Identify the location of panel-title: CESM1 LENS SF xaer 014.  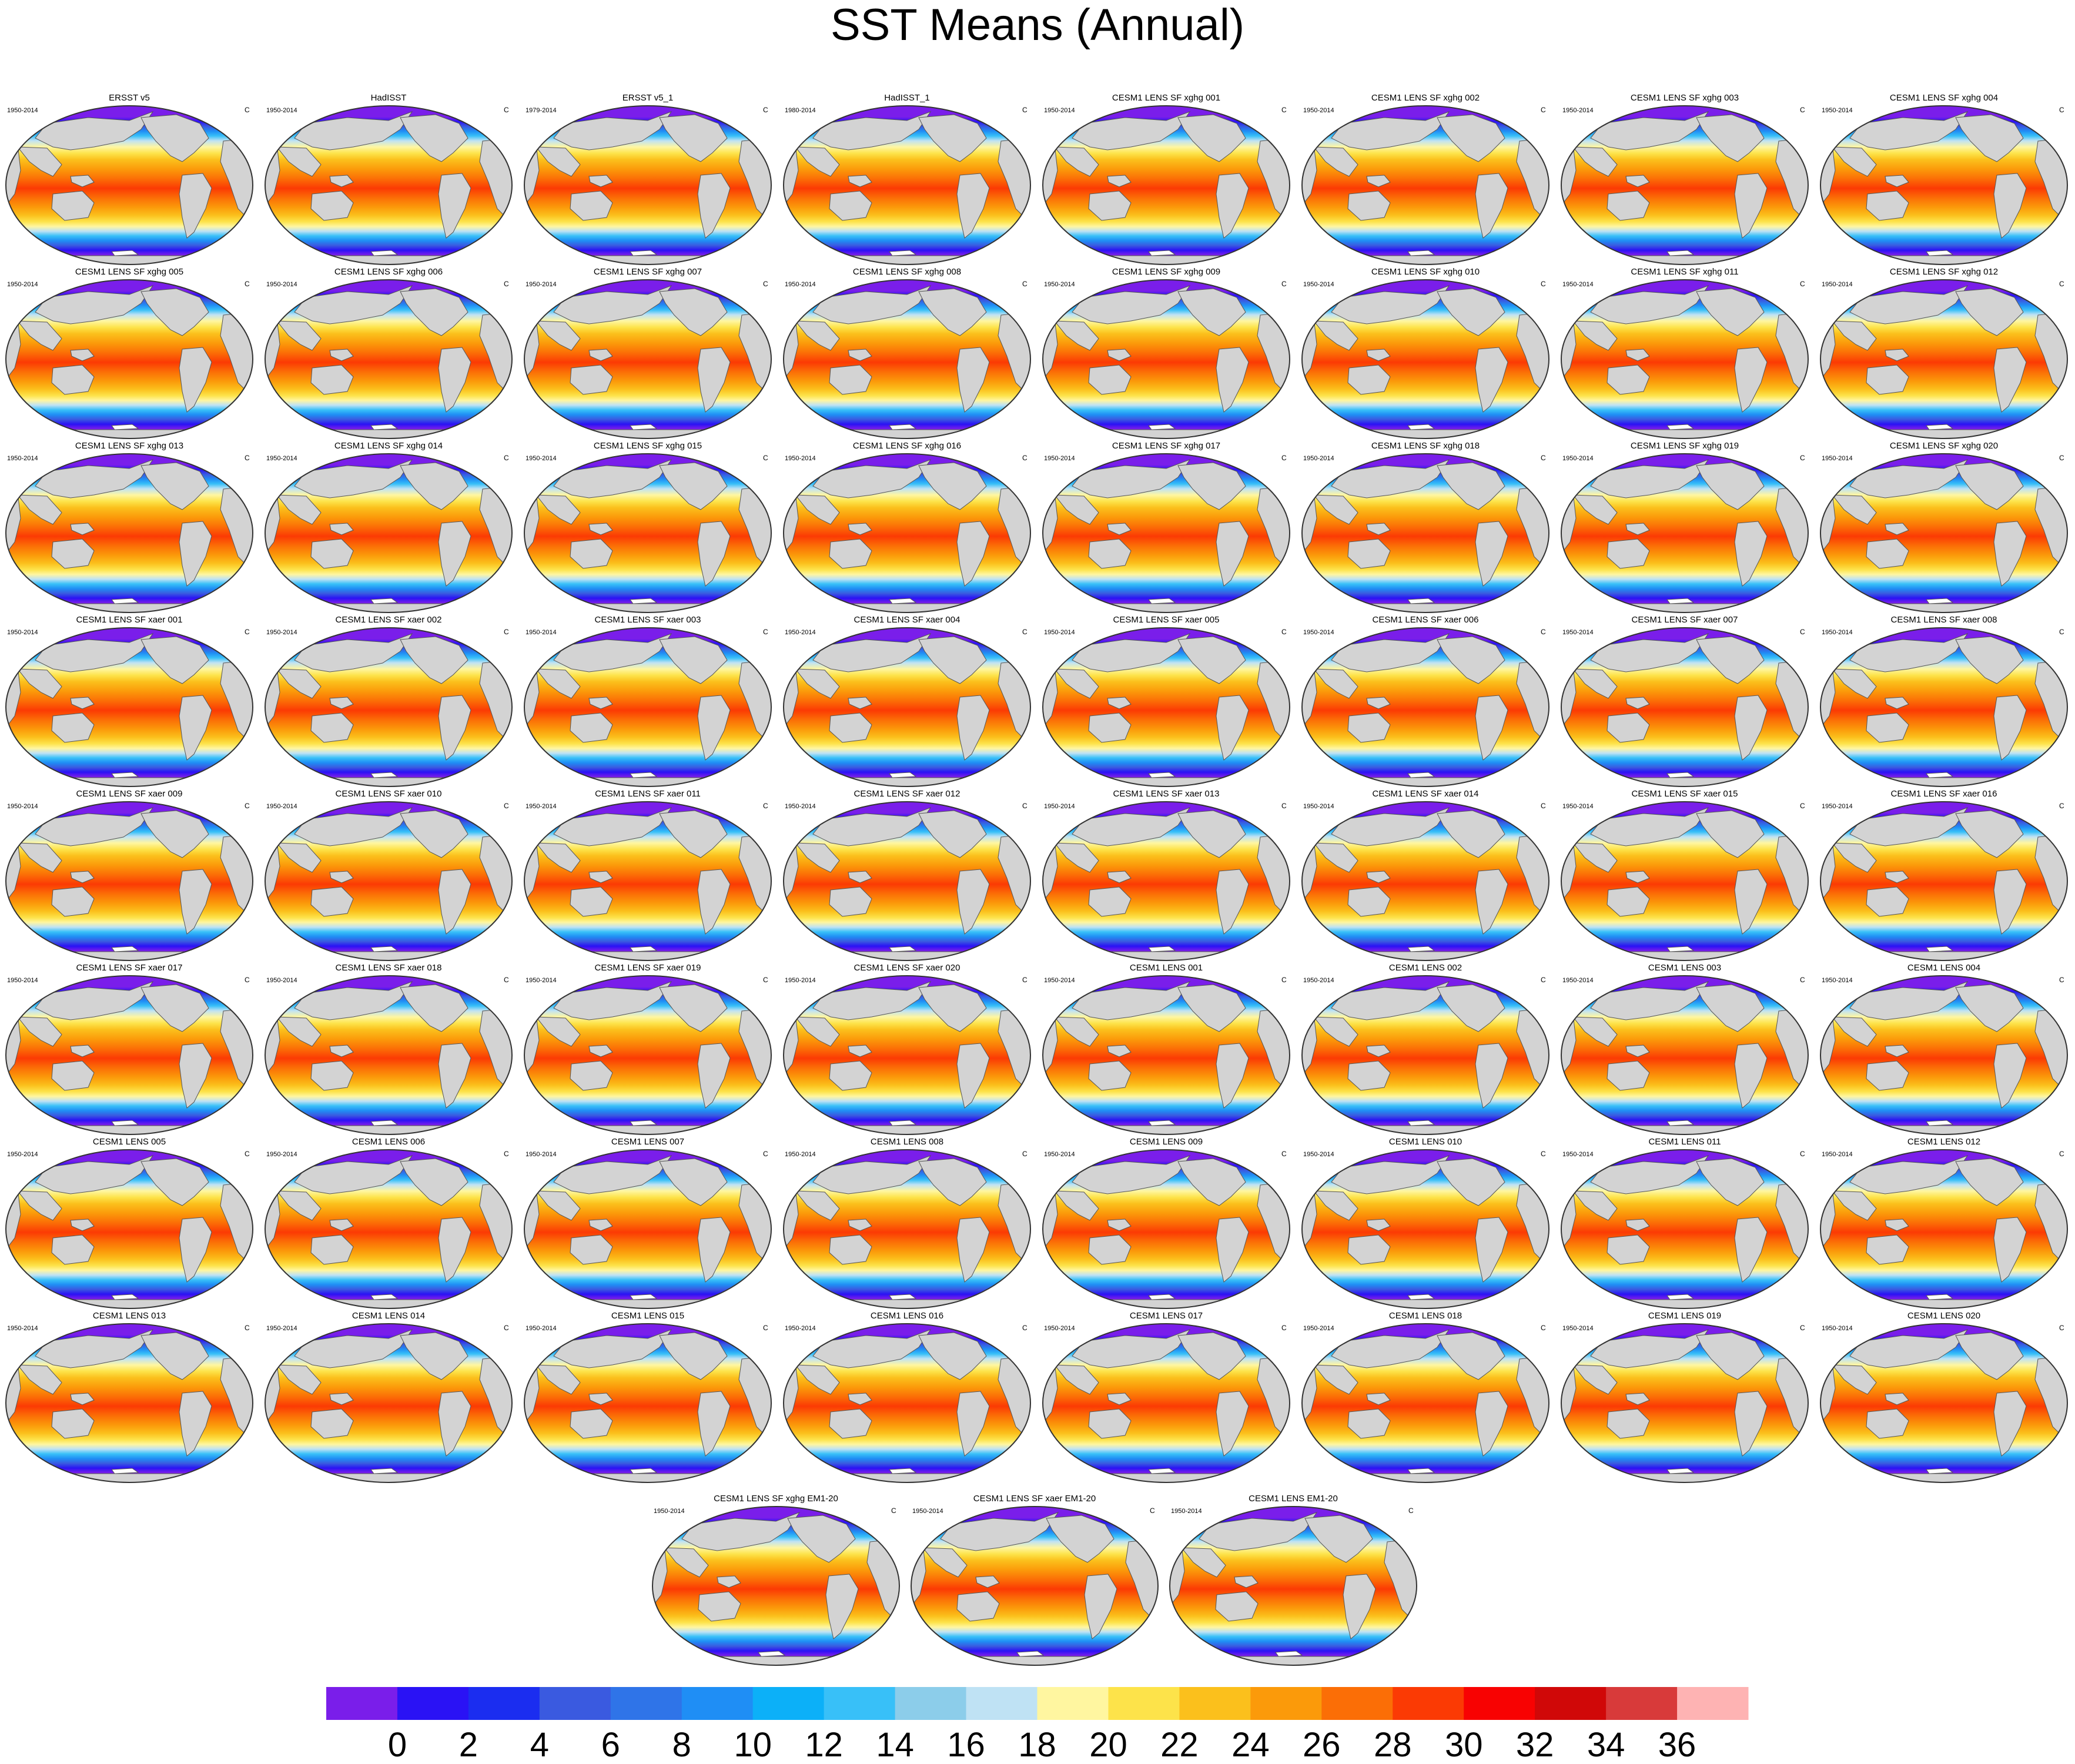
(1426, 794).